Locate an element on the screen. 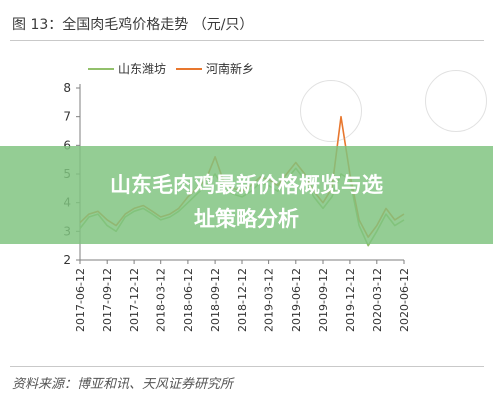 This screenshot has width=493, height=400. headline-line-1: 山东毛肉鸡最新价格概览与选 is located at coordinates (246, 185).